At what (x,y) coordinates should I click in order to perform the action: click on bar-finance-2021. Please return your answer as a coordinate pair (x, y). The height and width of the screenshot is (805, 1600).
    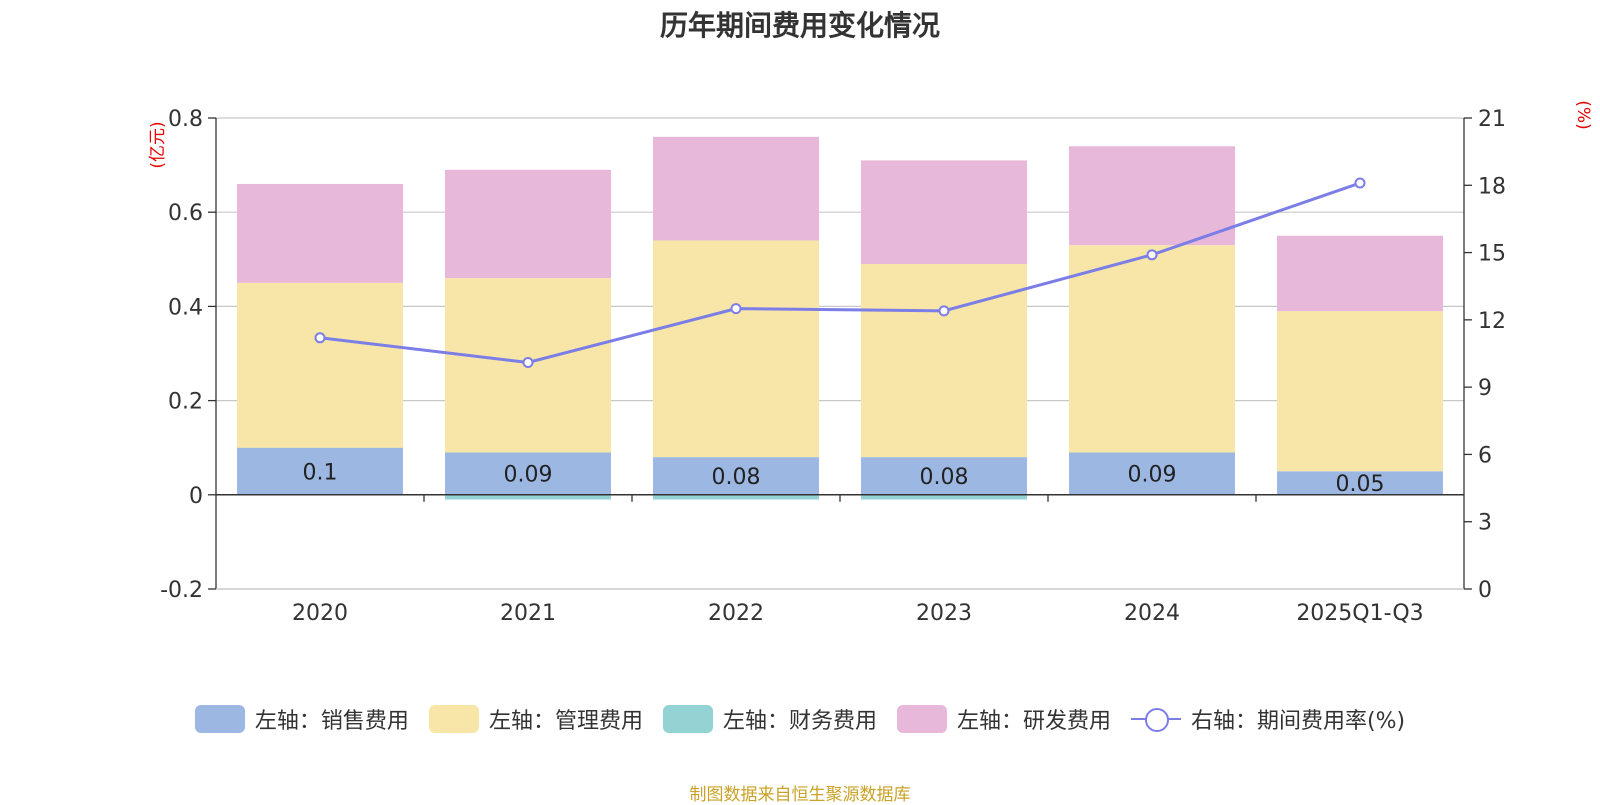
    Looking at the image, I should click on (528, 497).